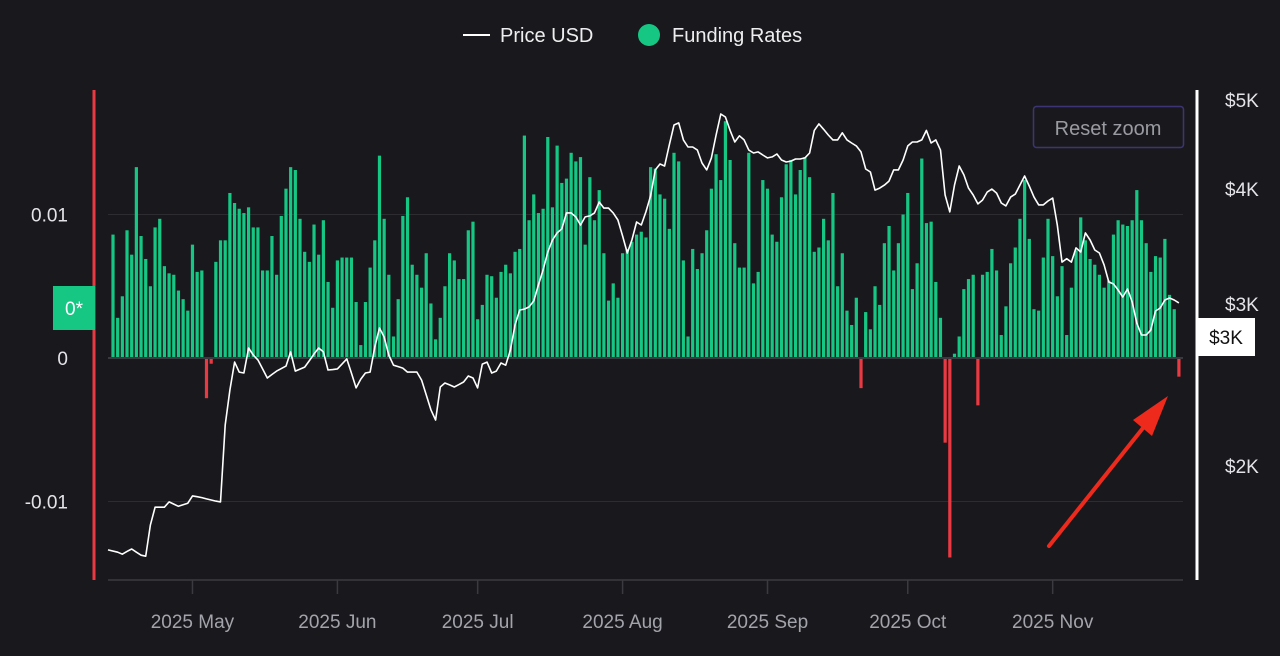  What do you see at coordinates (528, 36) in the screenshot?
I see `legend-item-price: Price USD` at bounding box center [528, 36].